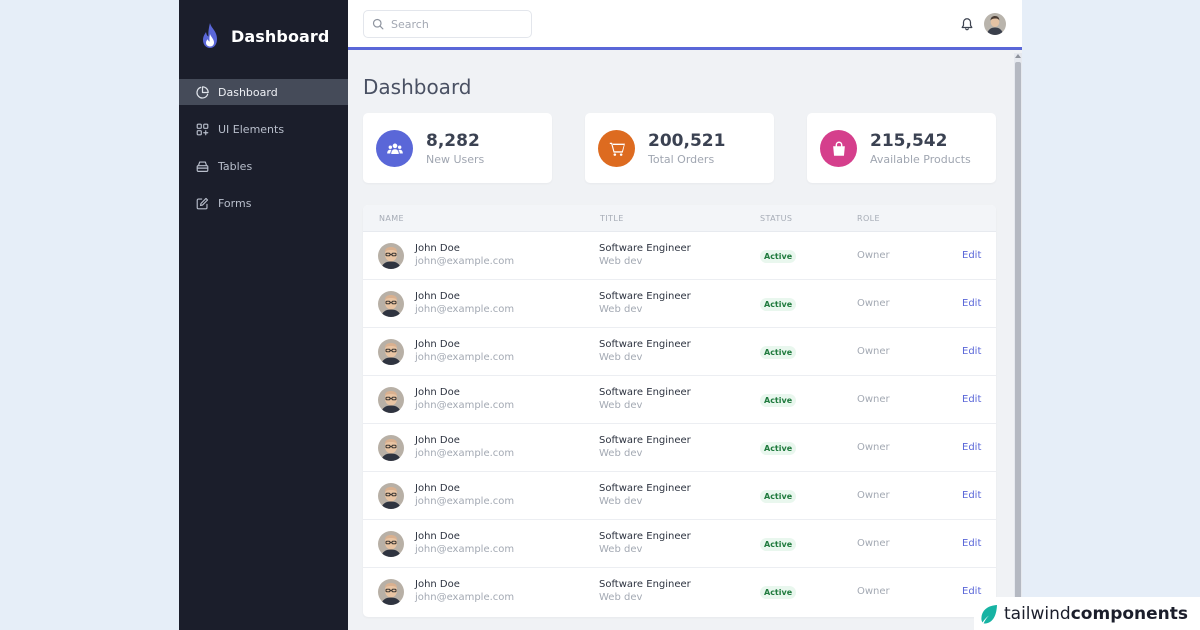 This screenshot has width=1200, height=630. What do you see at coordinates (455, 159) in the screenshot?
I see `stat-label: New Users` at bounding box center [455, 159].